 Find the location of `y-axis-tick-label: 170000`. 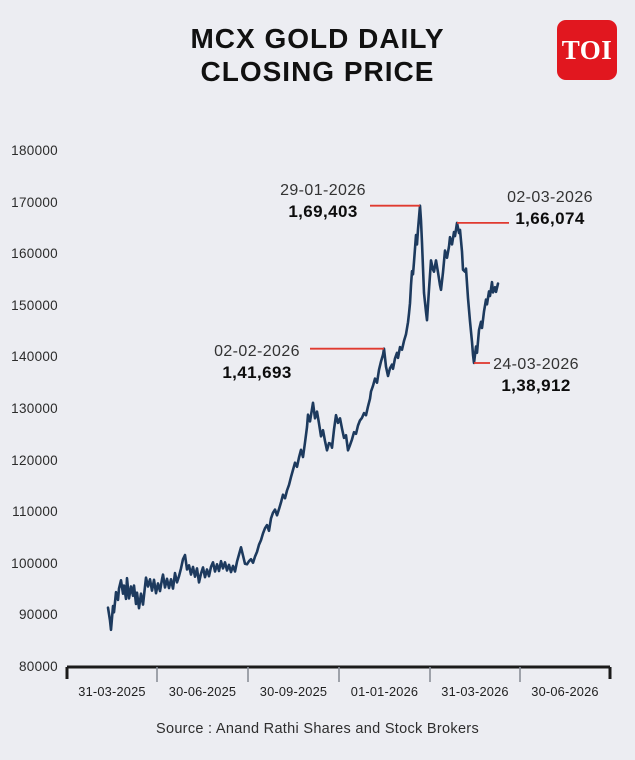

y-axis-tick-label: 170000 is located at coordinates (34, 202).